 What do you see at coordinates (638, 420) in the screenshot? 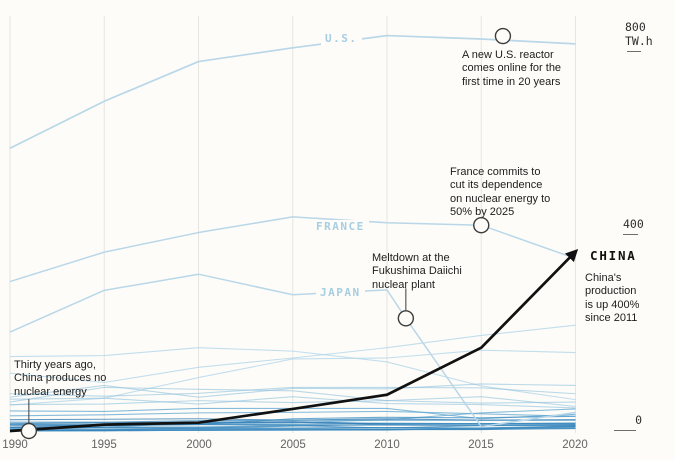
I see `y-axis-label-0-text: 0` at bounding box center [638, 420].